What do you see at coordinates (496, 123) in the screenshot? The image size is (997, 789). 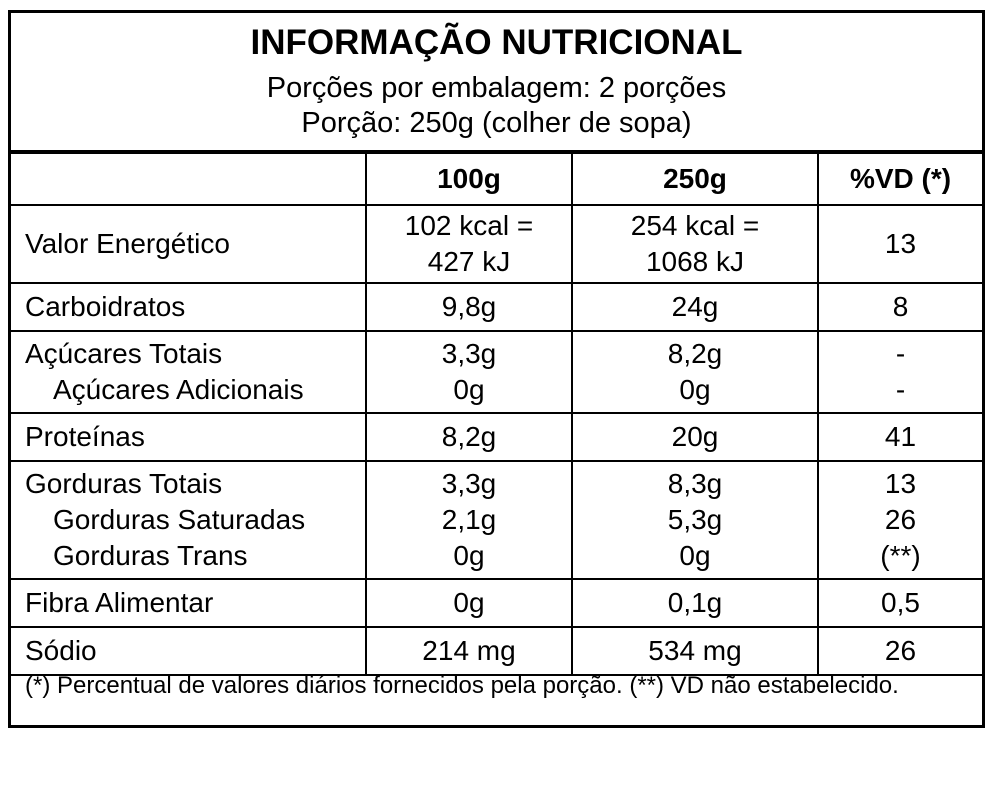 I see `serving-size: Porção: 250g (colher de sopa)` at bounding box center [496, 123].